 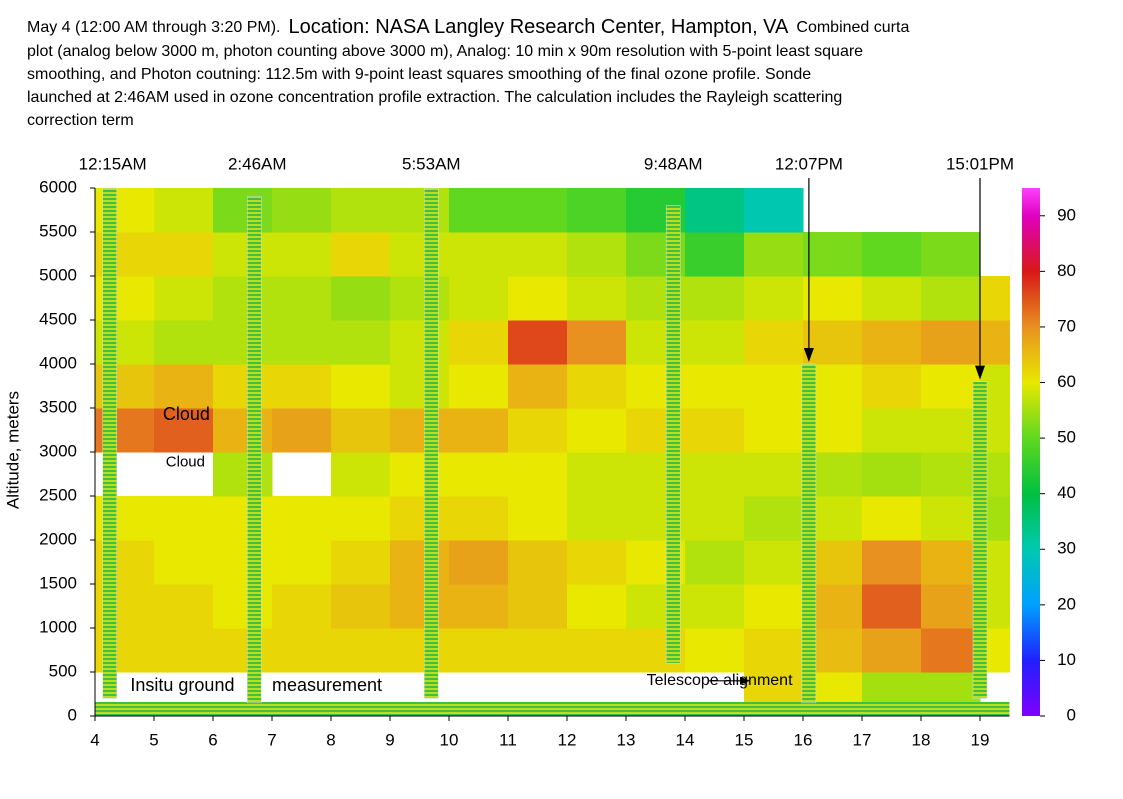 I want to click on y-tick-label: 5500, so click(x=58, y=230).